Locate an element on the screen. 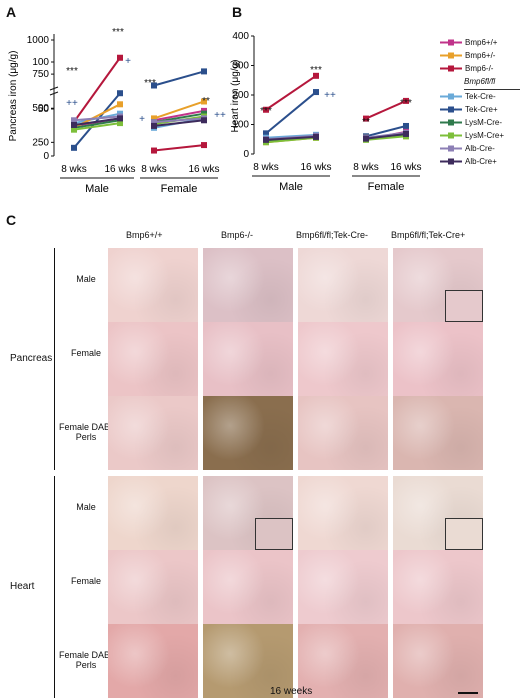  legend-entry: Alb-Cre- is located at coordinates (480, 148).